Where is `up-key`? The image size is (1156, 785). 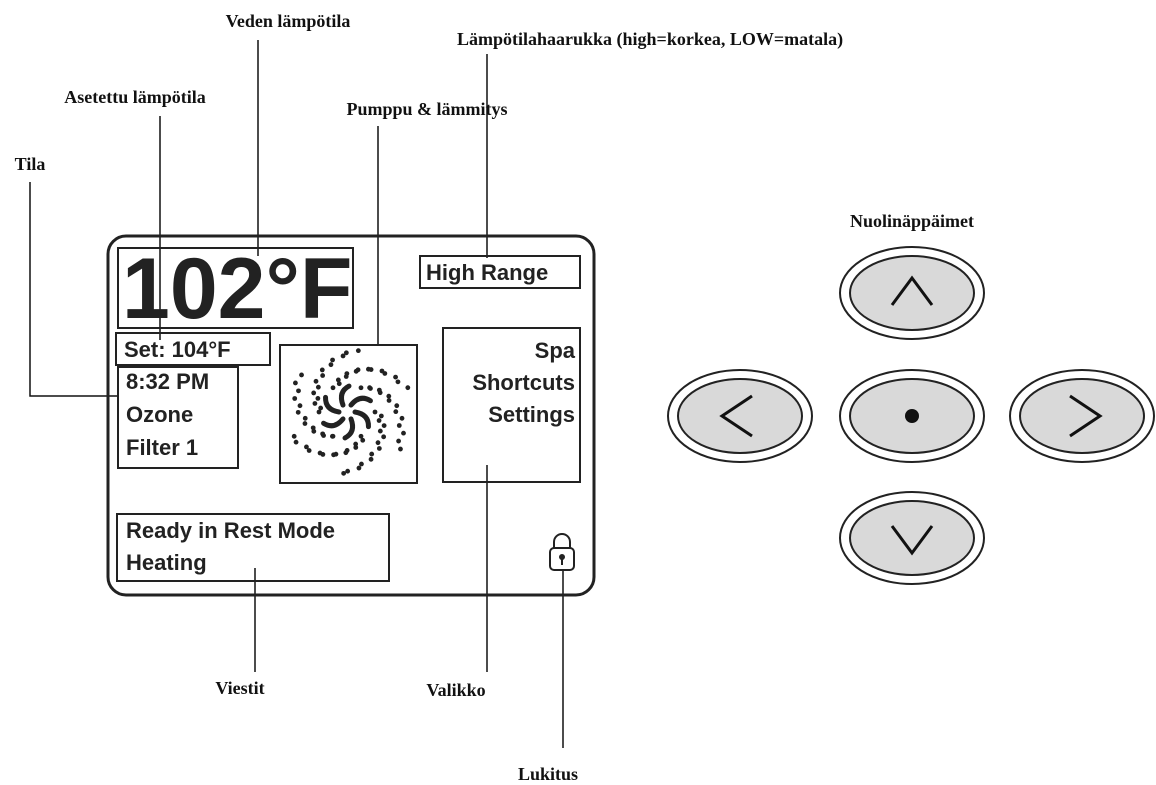
up-key is located at coordinates (912, 293).